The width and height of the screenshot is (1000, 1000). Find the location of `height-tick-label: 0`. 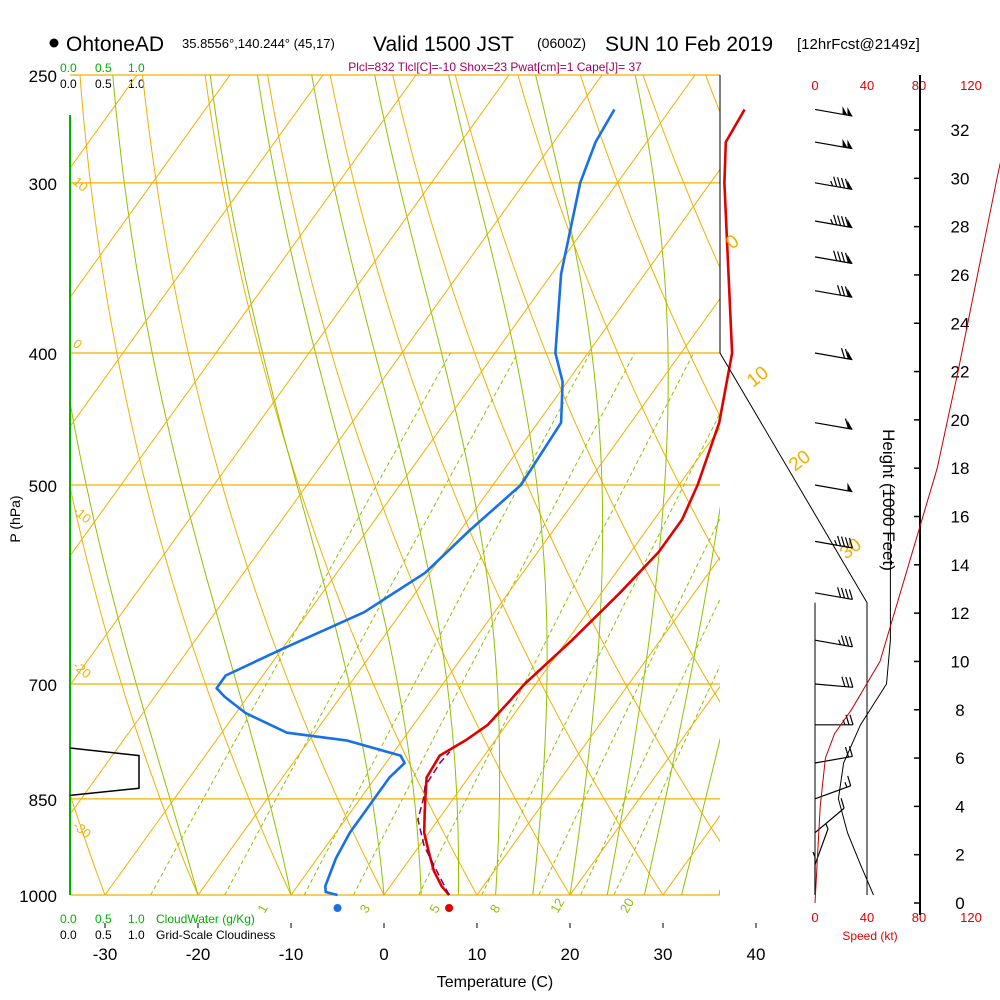

height-tick-label: 0 is located at coordinates (959, 903).